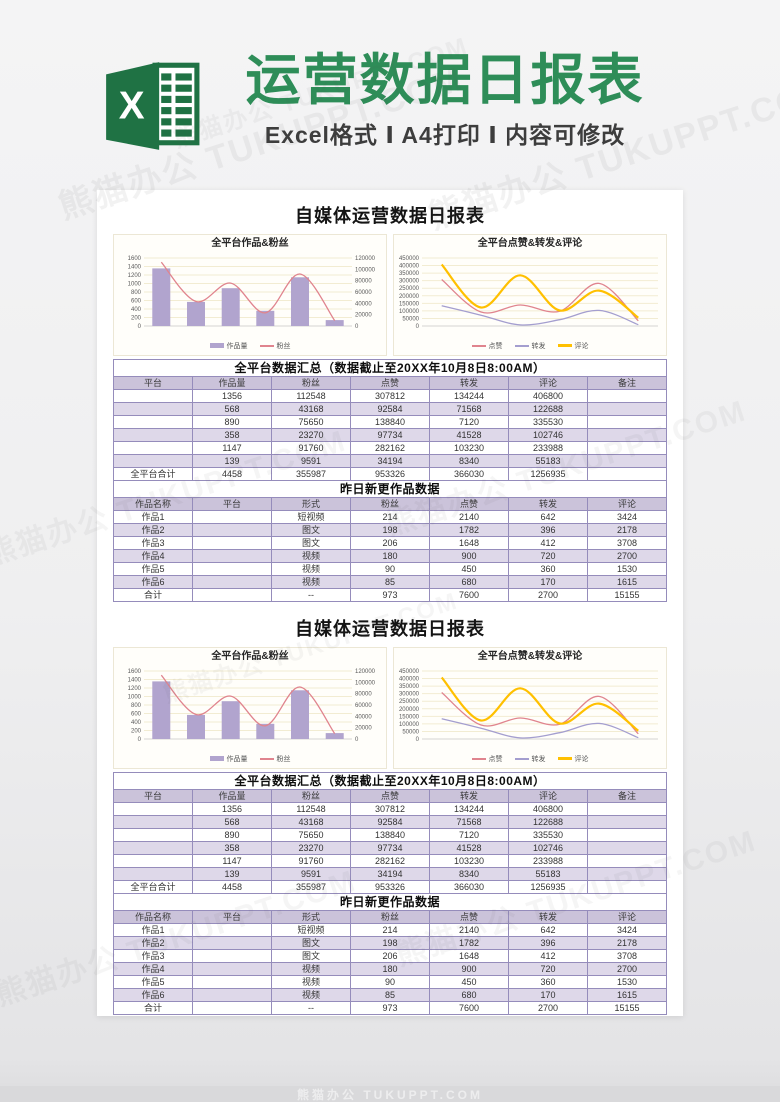 The height and width of the screenshot is (1102, 780). Describe the element at coordinates (469, 582) in the screenshot. I see `cell: 680` at that location.